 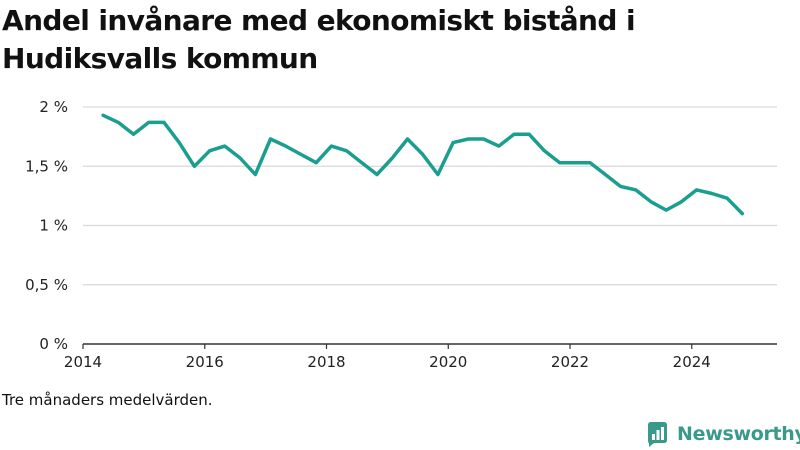 I want to click on y-tick-label: 1 %, so click(x=53, y=226).